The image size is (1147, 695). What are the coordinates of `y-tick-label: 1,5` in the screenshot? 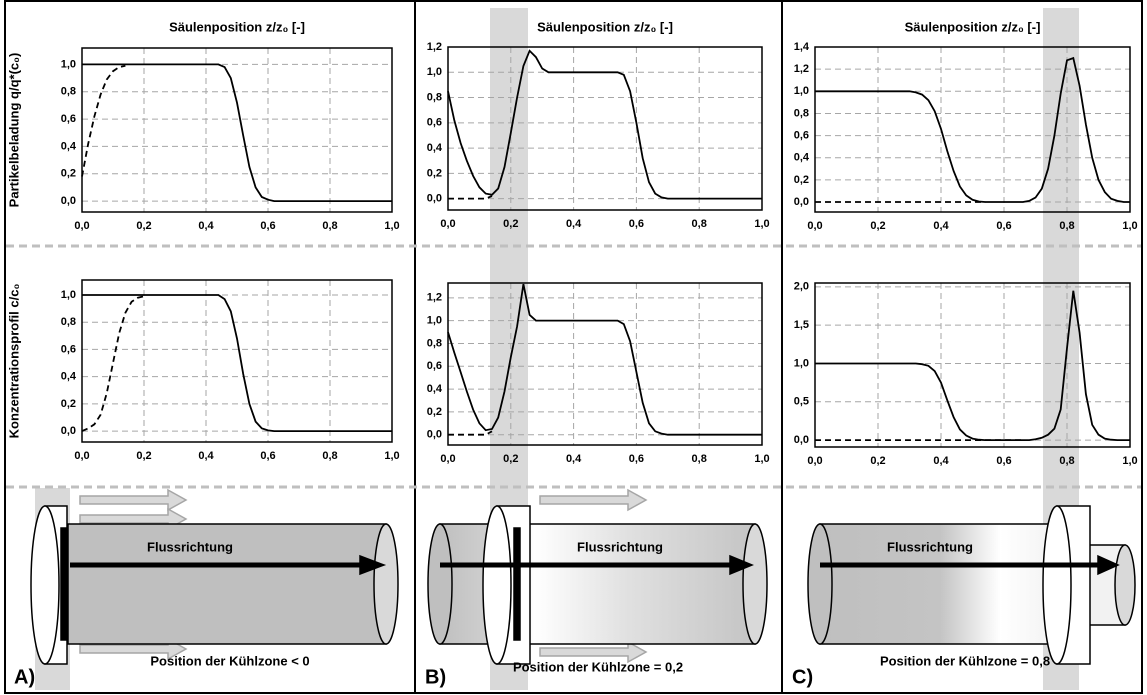 It's located at (801, 325).